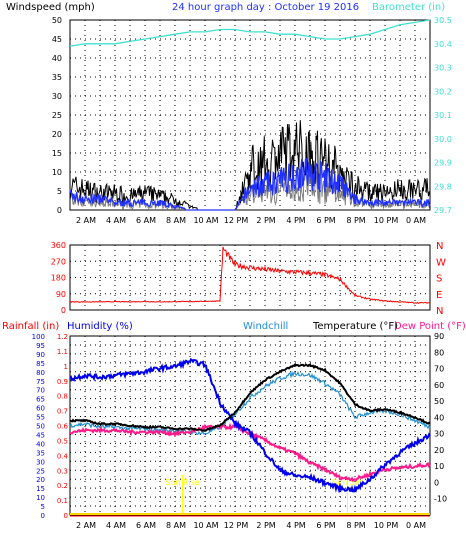 The width and height of the screenshot is (466, 559). What do you see at coordinates (40, 418) in the screenshot?
I see `humidity-tick-label: 55` at bounding box center [40, 418].